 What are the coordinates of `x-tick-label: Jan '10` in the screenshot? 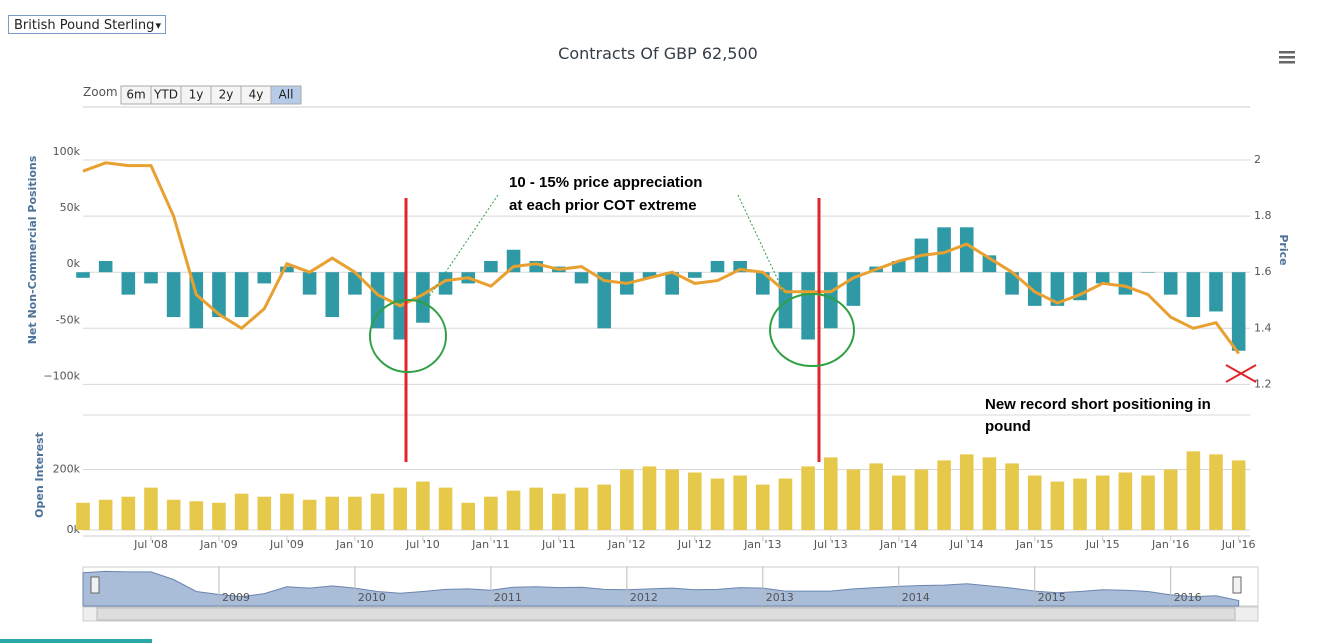 It's located at (354, 544).